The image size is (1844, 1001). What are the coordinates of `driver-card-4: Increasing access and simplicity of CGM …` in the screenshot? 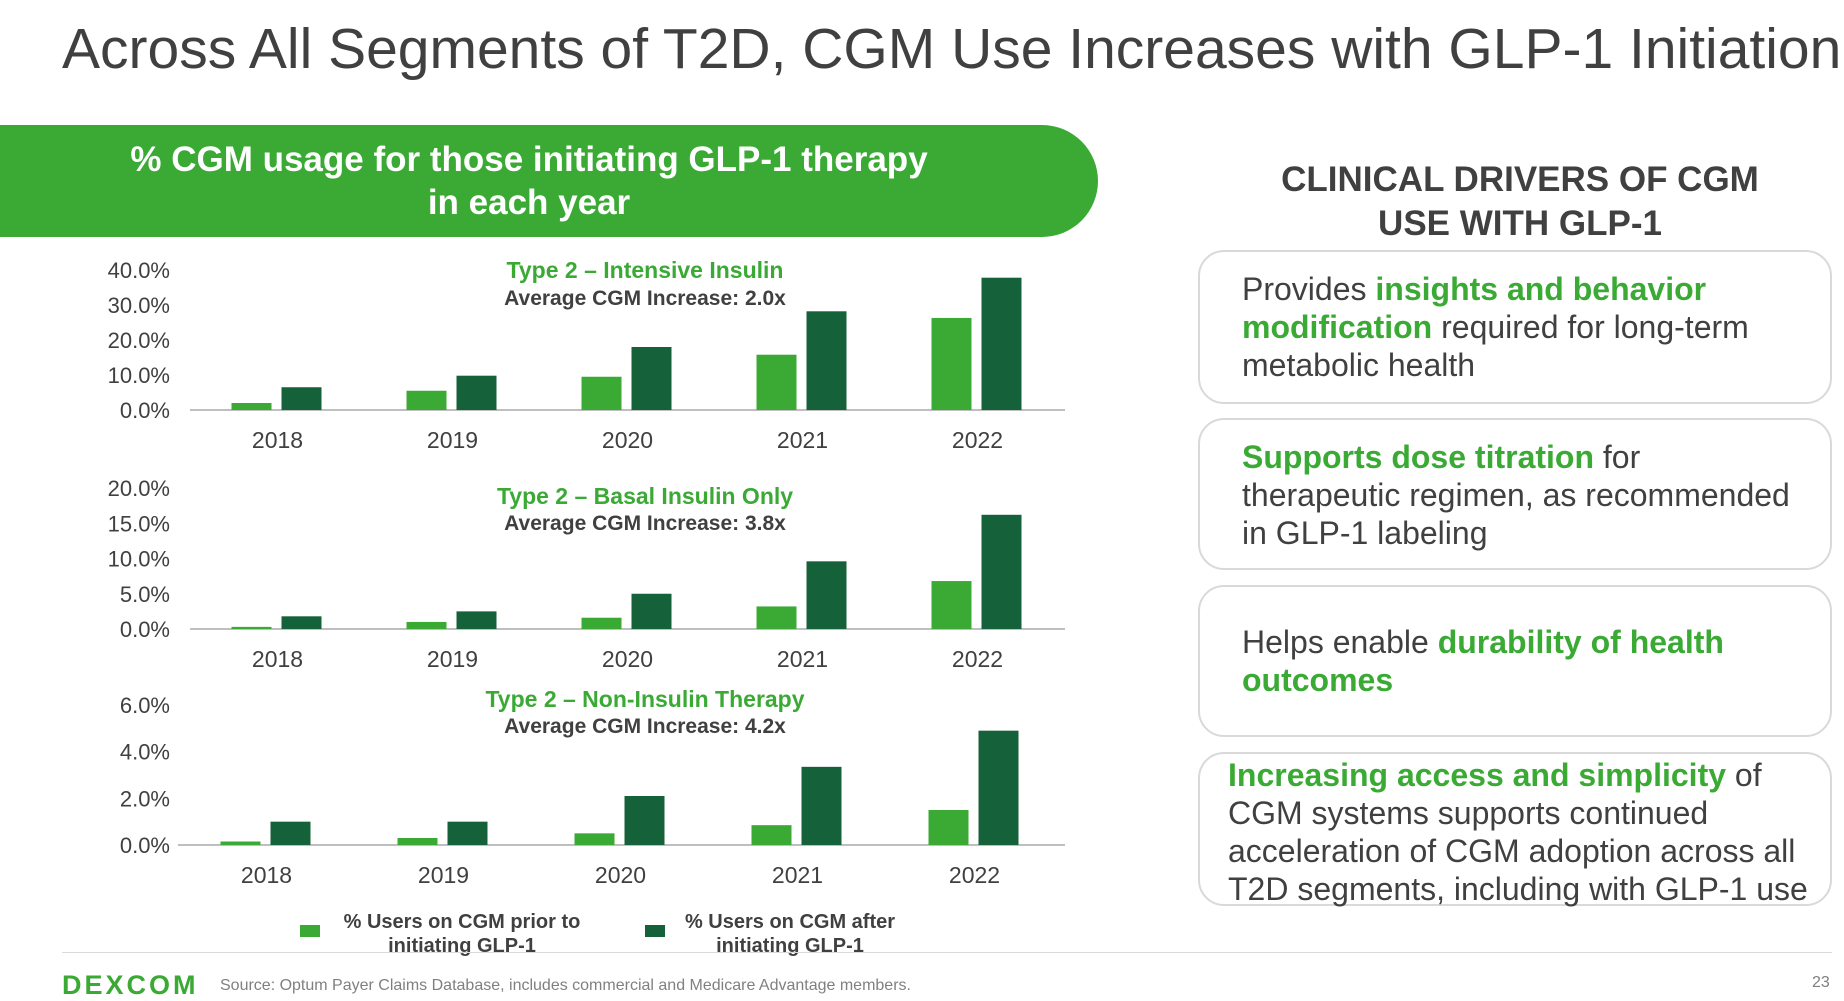 It's located at (1515, 829).